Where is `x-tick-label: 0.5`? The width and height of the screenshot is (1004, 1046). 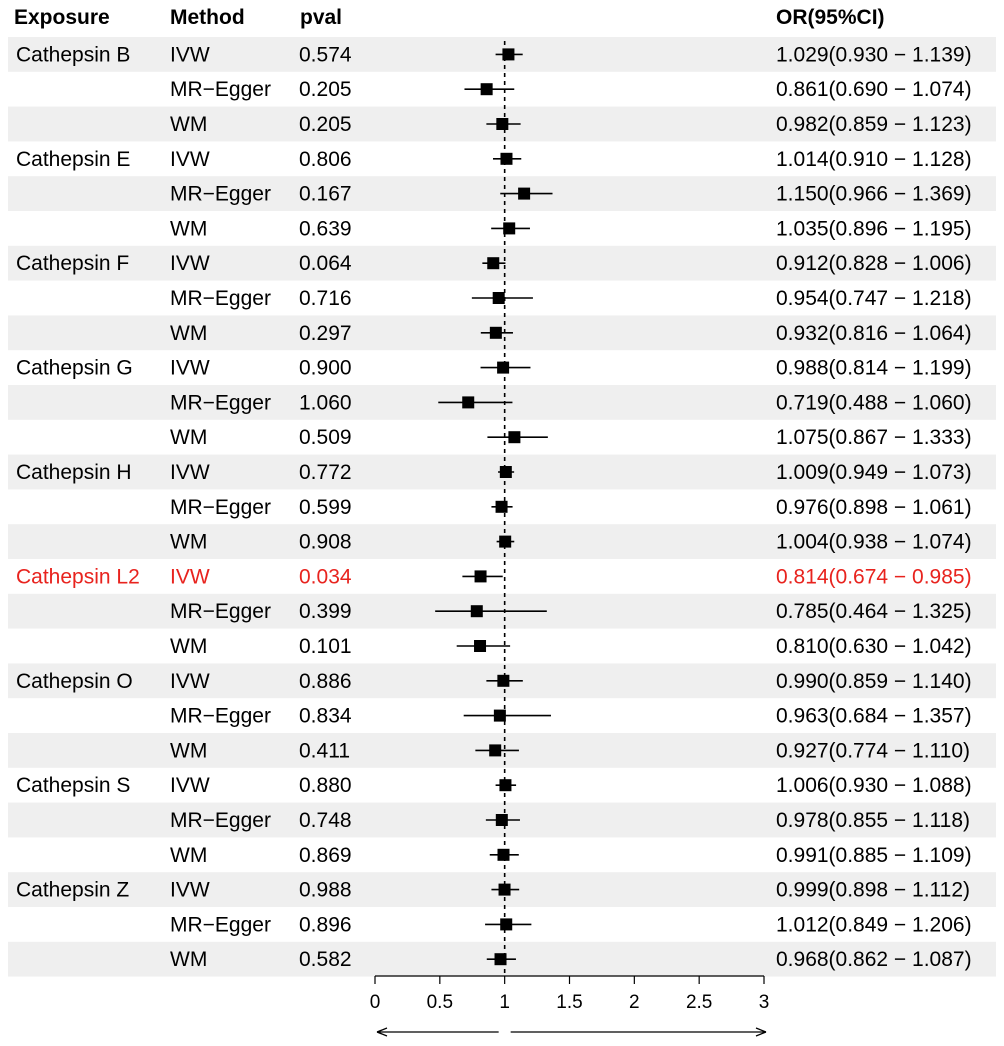
x-tick-label: 0.5 is located at coordinates (440, 1002).